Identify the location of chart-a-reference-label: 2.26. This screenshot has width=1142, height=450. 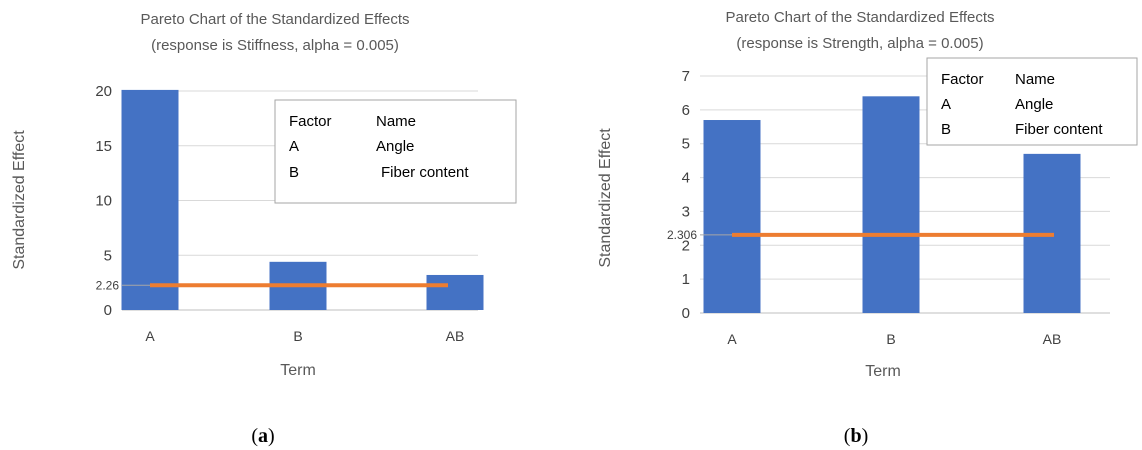
(108, 285).